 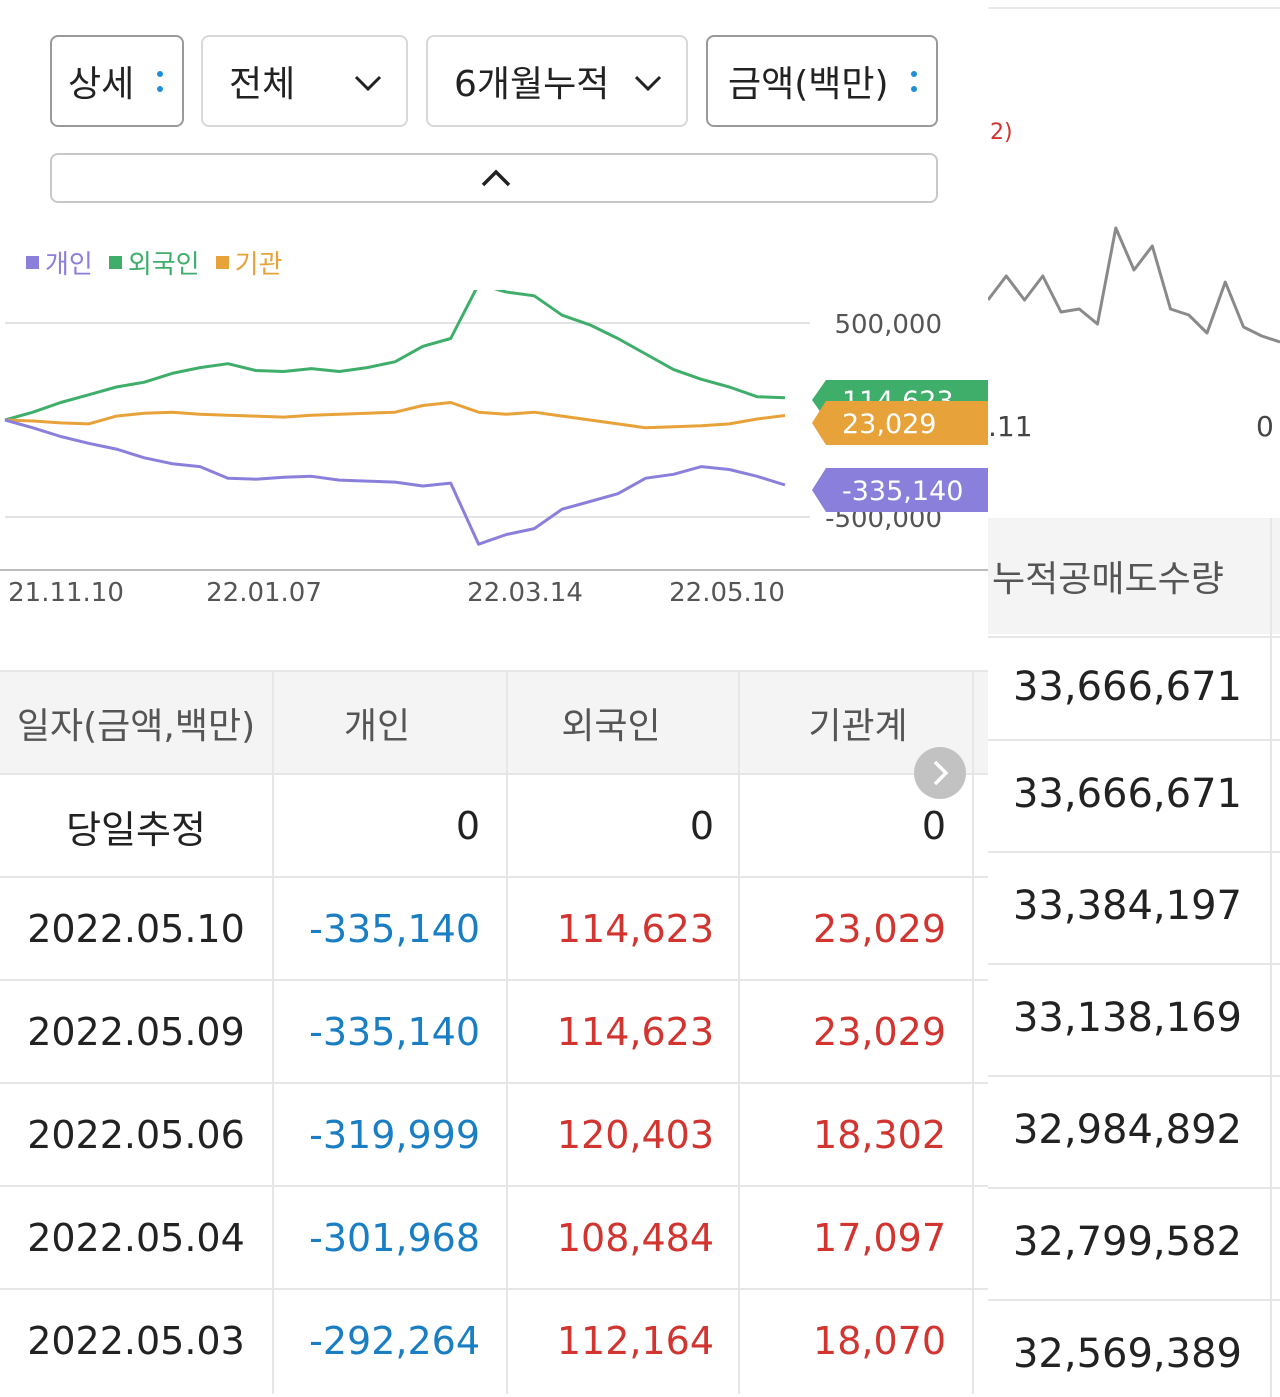 What do you see at coordinates (262, 84) in the screenshot?
I see `scope-select-value: 전체` at bounding box center [262, 84].